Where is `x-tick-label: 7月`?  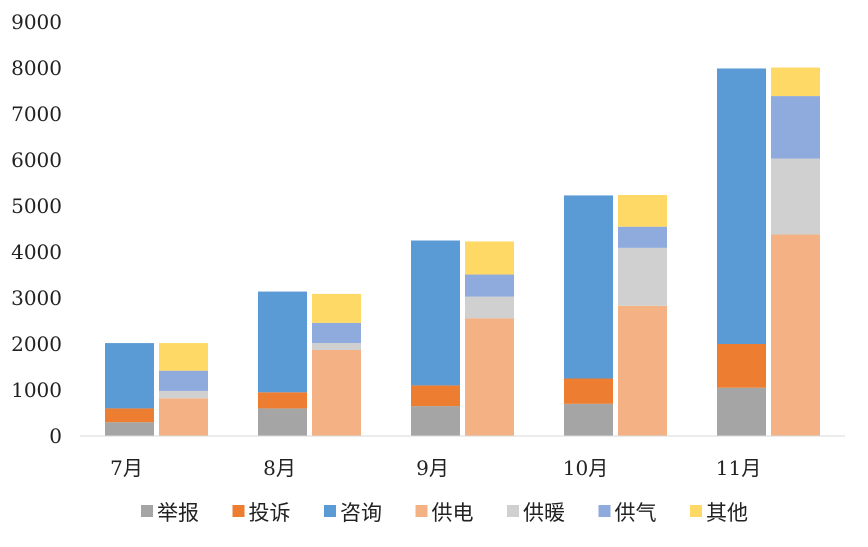
x-tick-label: 7月 is located at coordinates (126, 468).